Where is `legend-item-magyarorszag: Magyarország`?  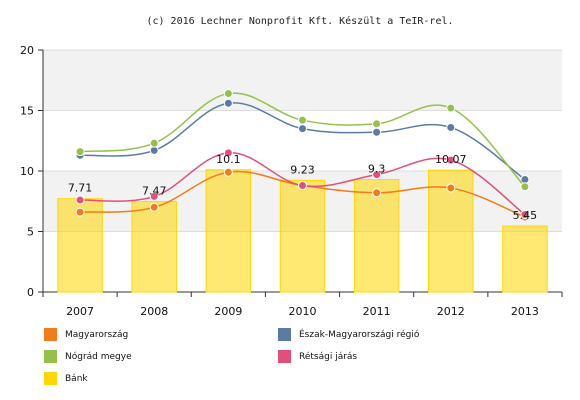
legend-item-magyarorszag: Magyarország is located at coordinates (86, 334).